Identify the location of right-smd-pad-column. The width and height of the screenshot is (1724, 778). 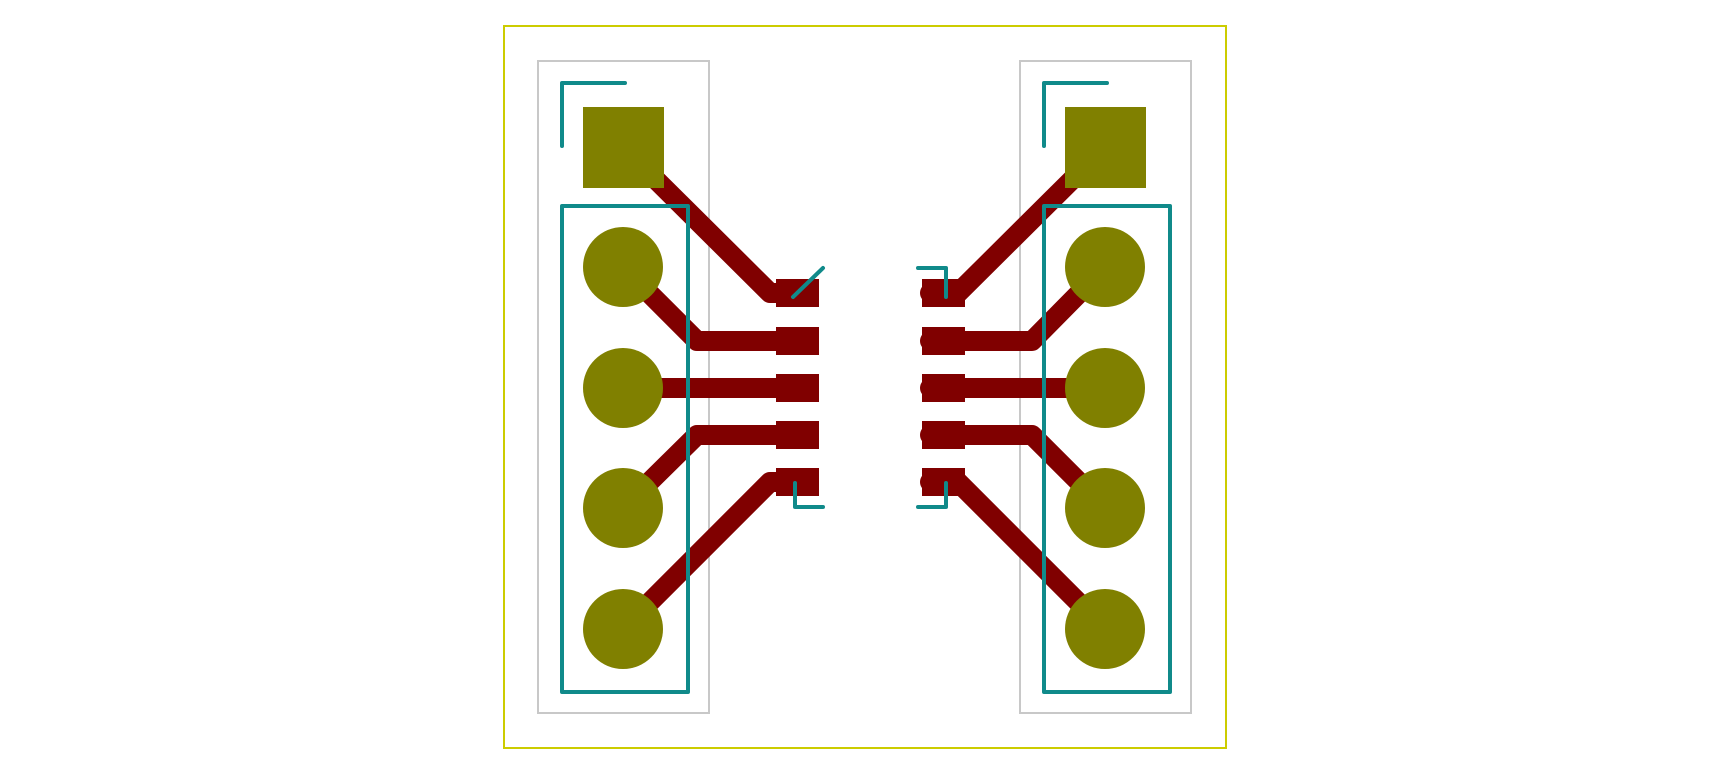
(943, 387).